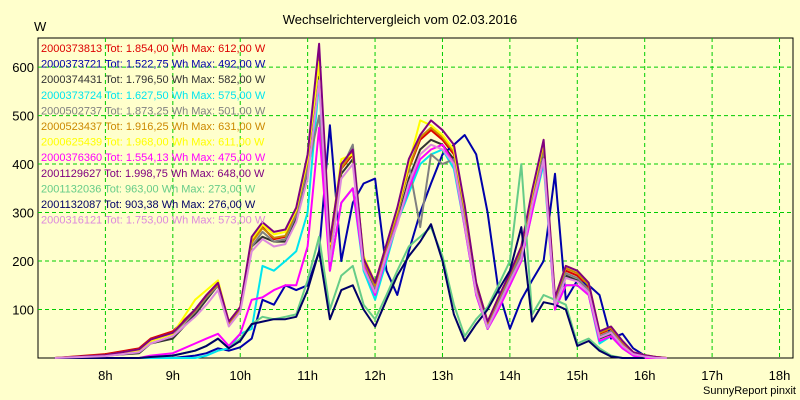 This screenshot has height=400, width=800. What do you see at coordinates (645, 375) in the screenshot?
I see `x-tick-label: 16h` at bounding box center [645, 375].